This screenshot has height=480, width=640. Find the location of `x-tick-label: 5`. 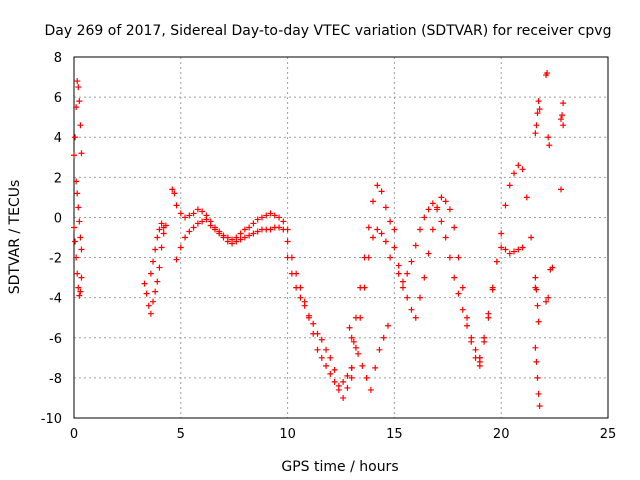

x-tick-label: 5 is located at coordinates (181, 434).